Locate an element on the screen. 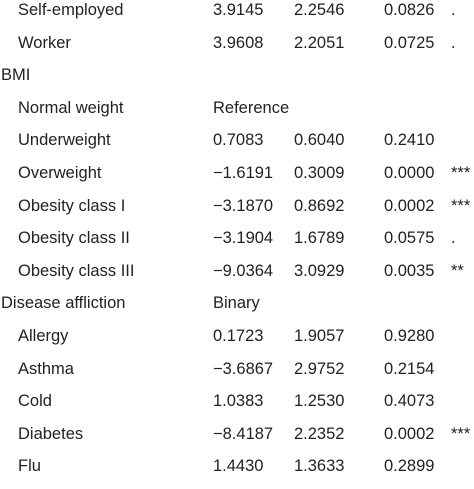  p-value-cell: 0.0826 is located at coordinates (409, 10).